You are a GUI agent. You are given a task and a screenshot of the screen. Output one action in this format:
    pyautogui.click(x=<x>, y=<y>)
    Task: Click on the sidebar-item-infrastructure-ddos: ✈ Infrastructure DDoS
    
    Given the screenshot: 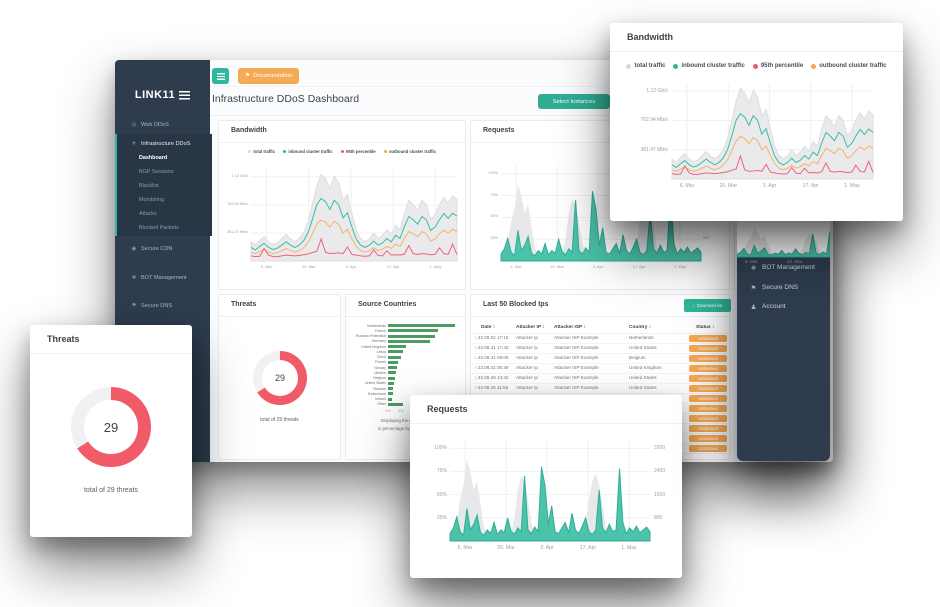 What is the action you would take?
    pyautogui.click(x=162, y=143)
    